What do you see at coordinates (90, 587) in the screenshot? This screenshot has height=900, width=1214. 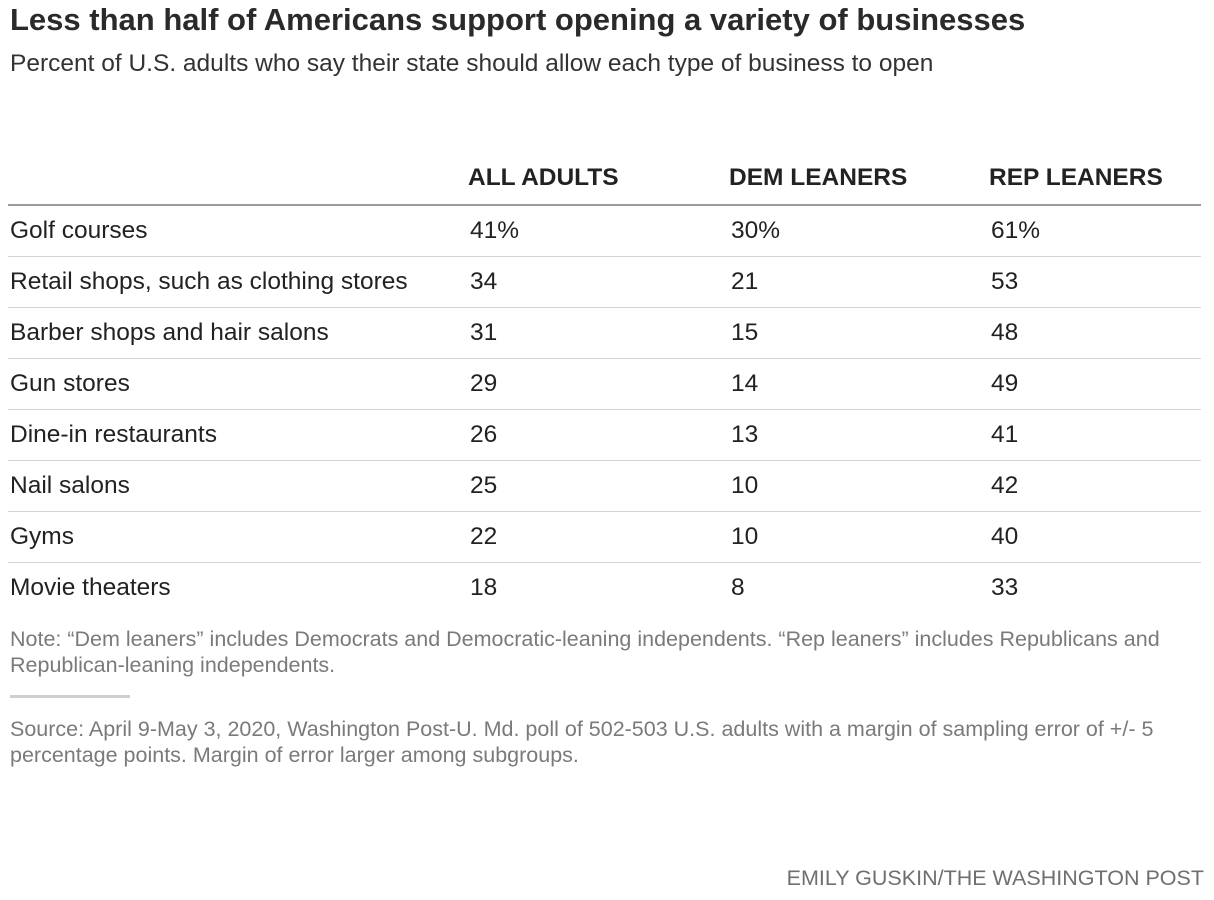 I see `row-label: Movie theaters` at bounding box center [90, 587].